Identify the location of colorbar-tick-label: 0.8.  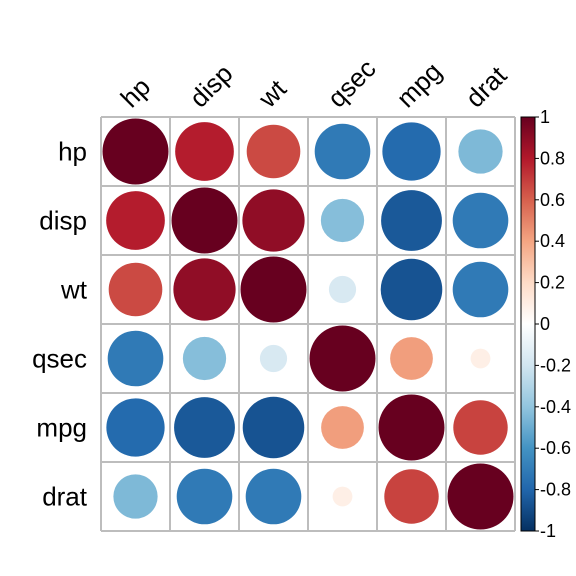
(552, 158).